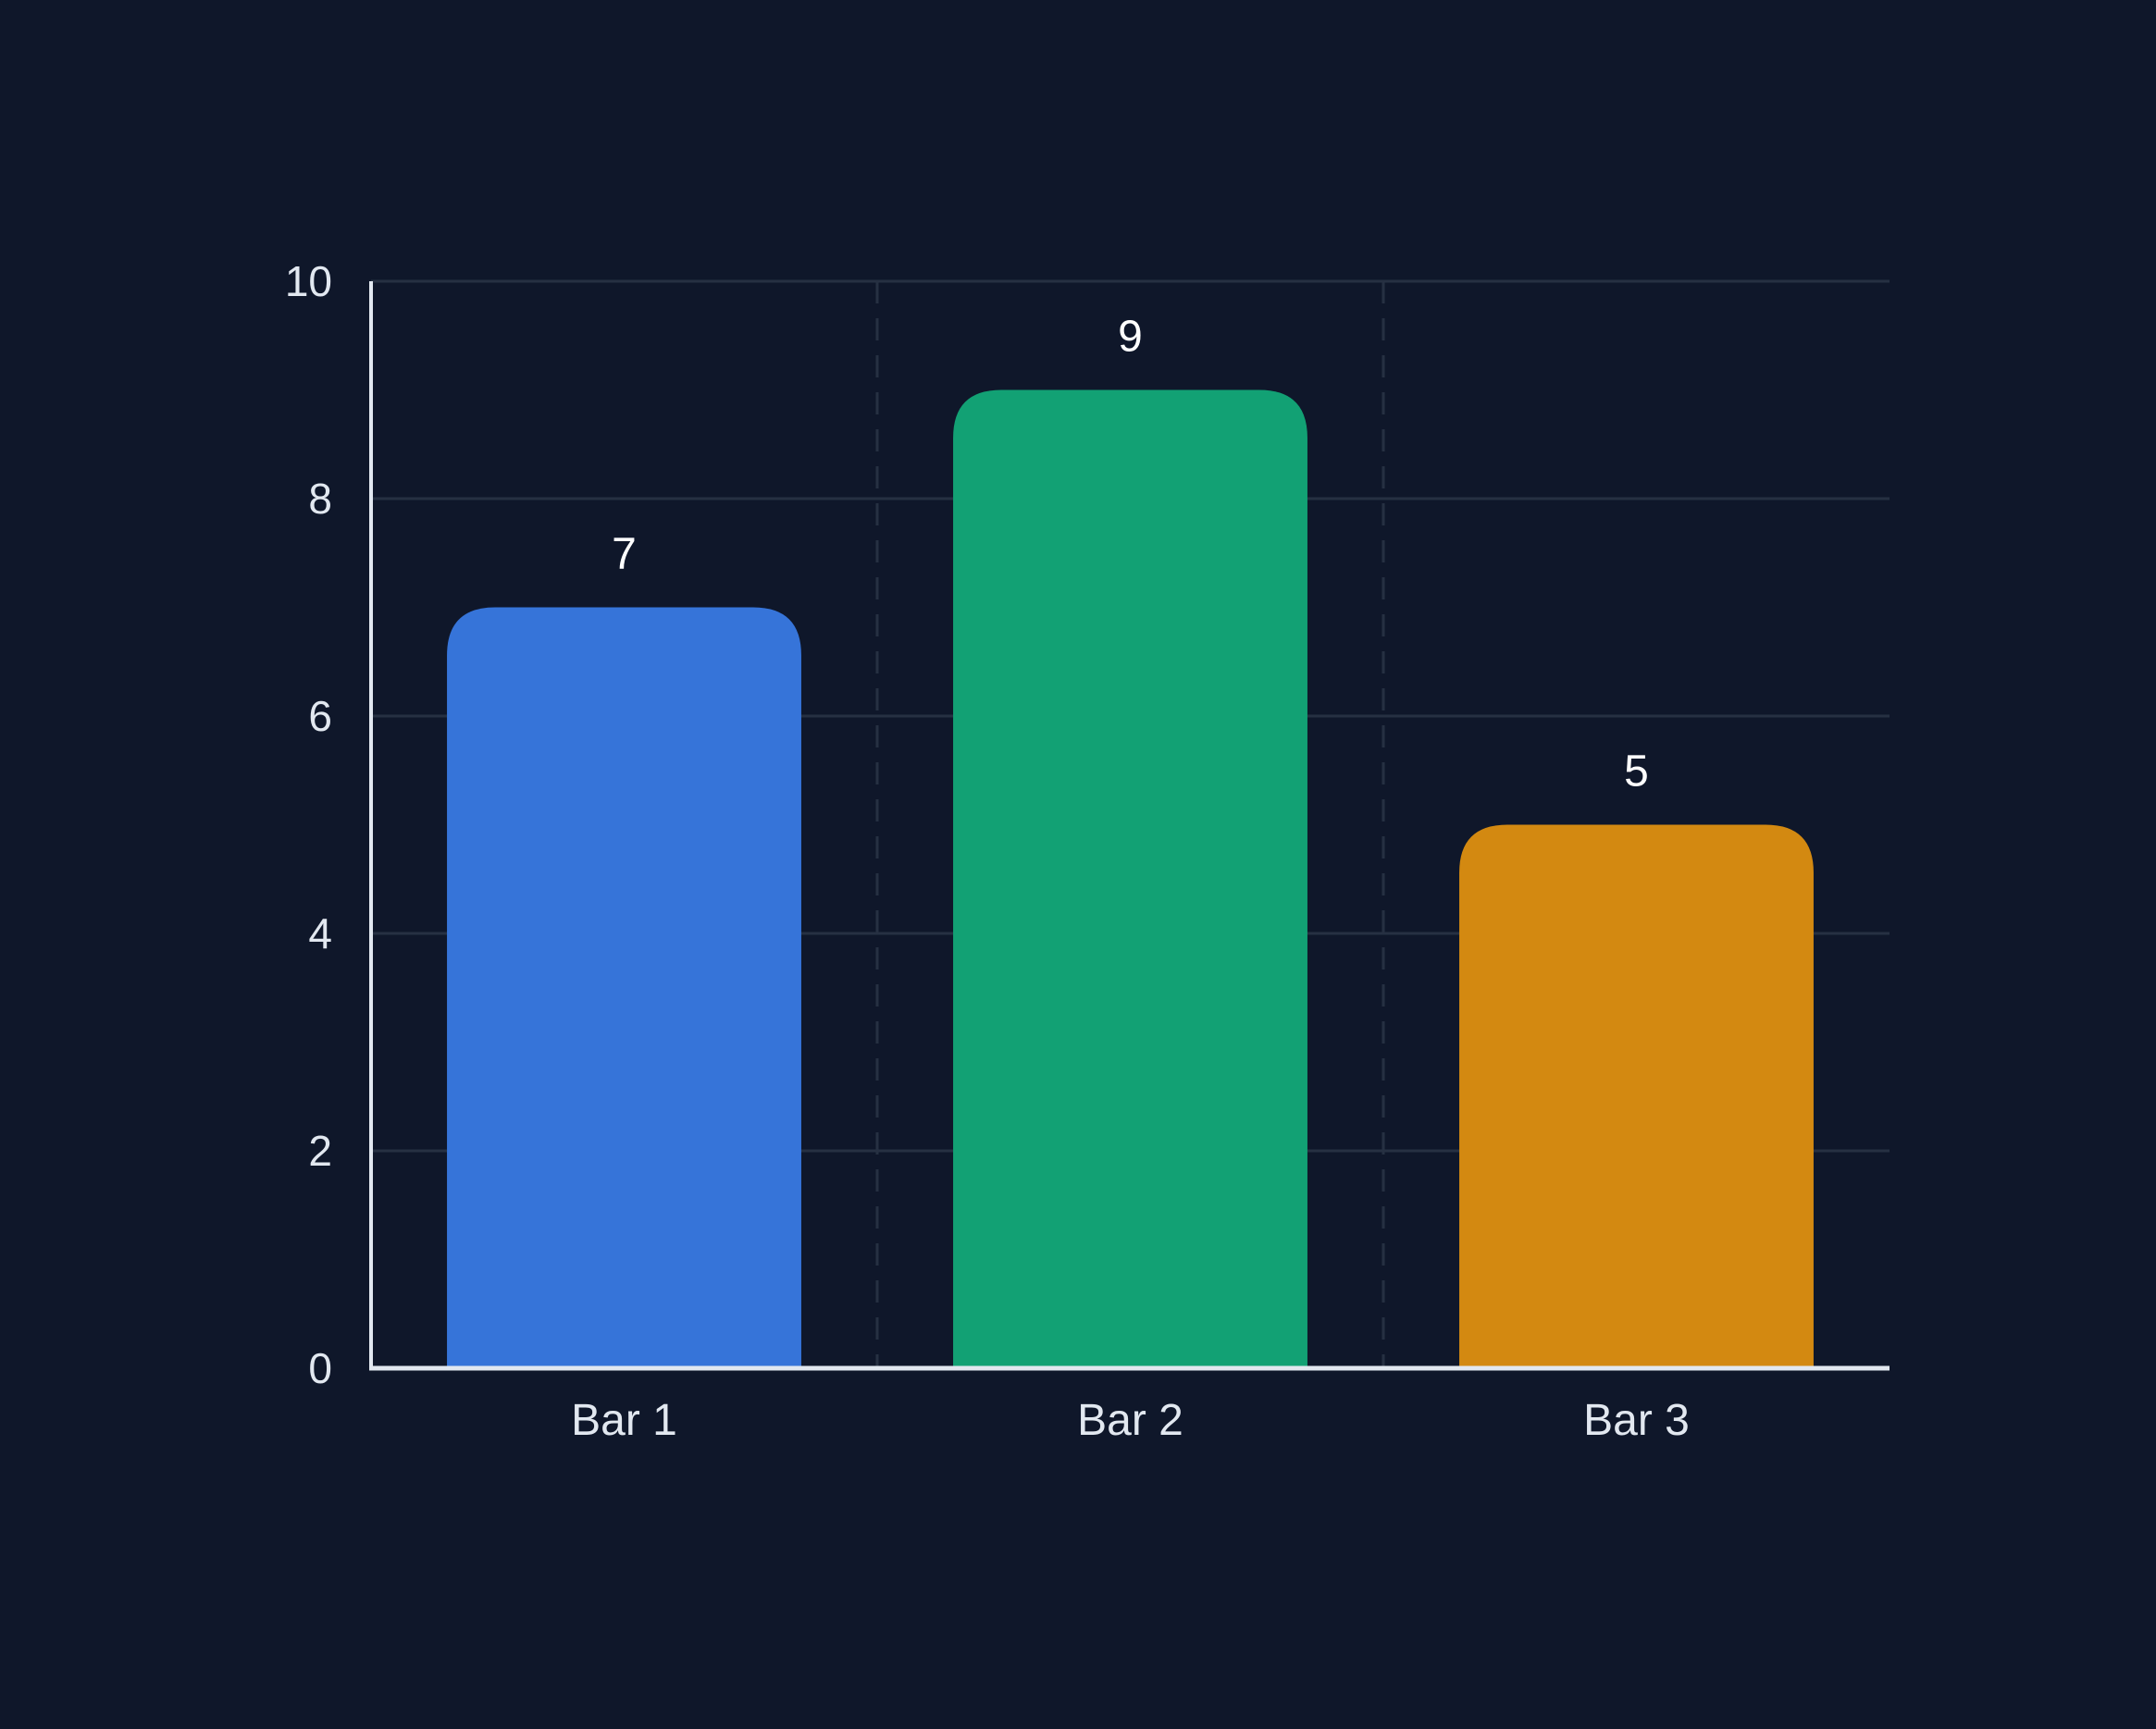 The image size is (2156, 1729). Describe the element at coordinates (624, 1421) in the screenshot. I see `x-tick-label: Bar 1` at that location.